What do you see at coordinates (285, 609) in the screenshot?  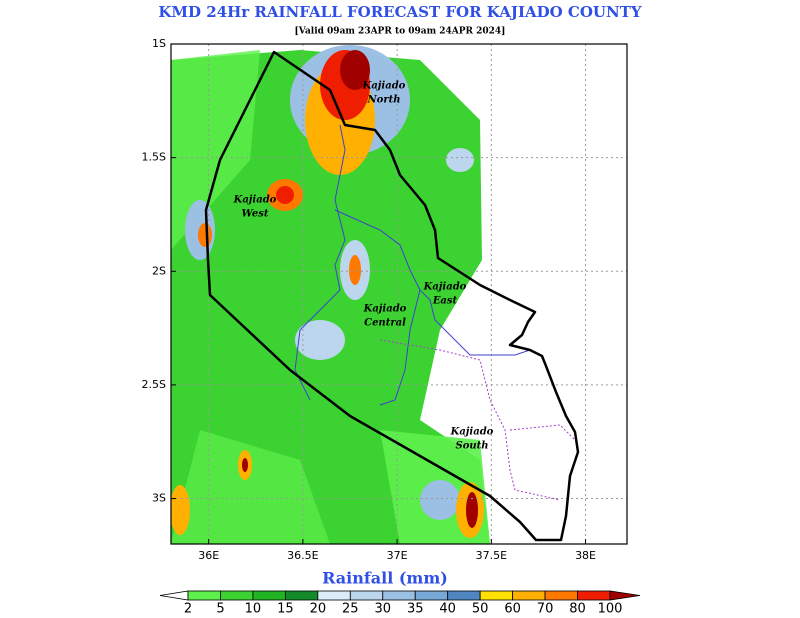 I see `colorbar-label: 15` at bounding box center [285, 609].